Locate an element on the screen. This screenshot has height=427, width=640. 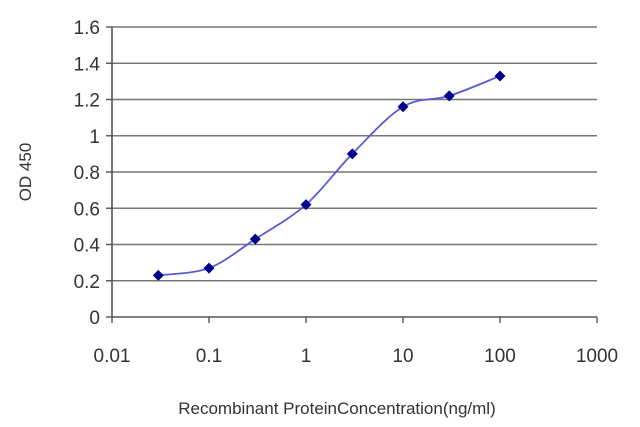
y-tick-label-2: 0.4 is located at coordinates (87, 246).